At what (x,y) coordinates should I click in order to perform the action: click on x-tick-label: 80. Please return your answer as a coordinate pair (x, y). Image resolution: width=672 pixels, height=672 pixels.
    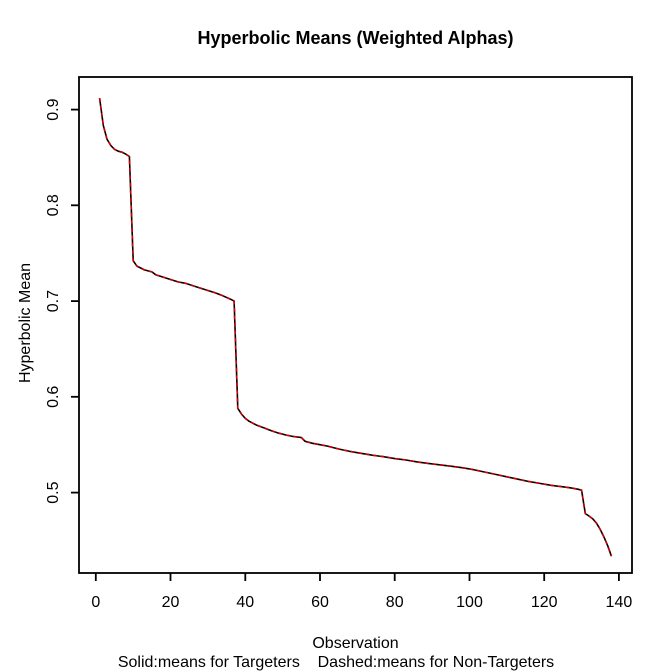
    Looking at the image, I should click on (395, 602).